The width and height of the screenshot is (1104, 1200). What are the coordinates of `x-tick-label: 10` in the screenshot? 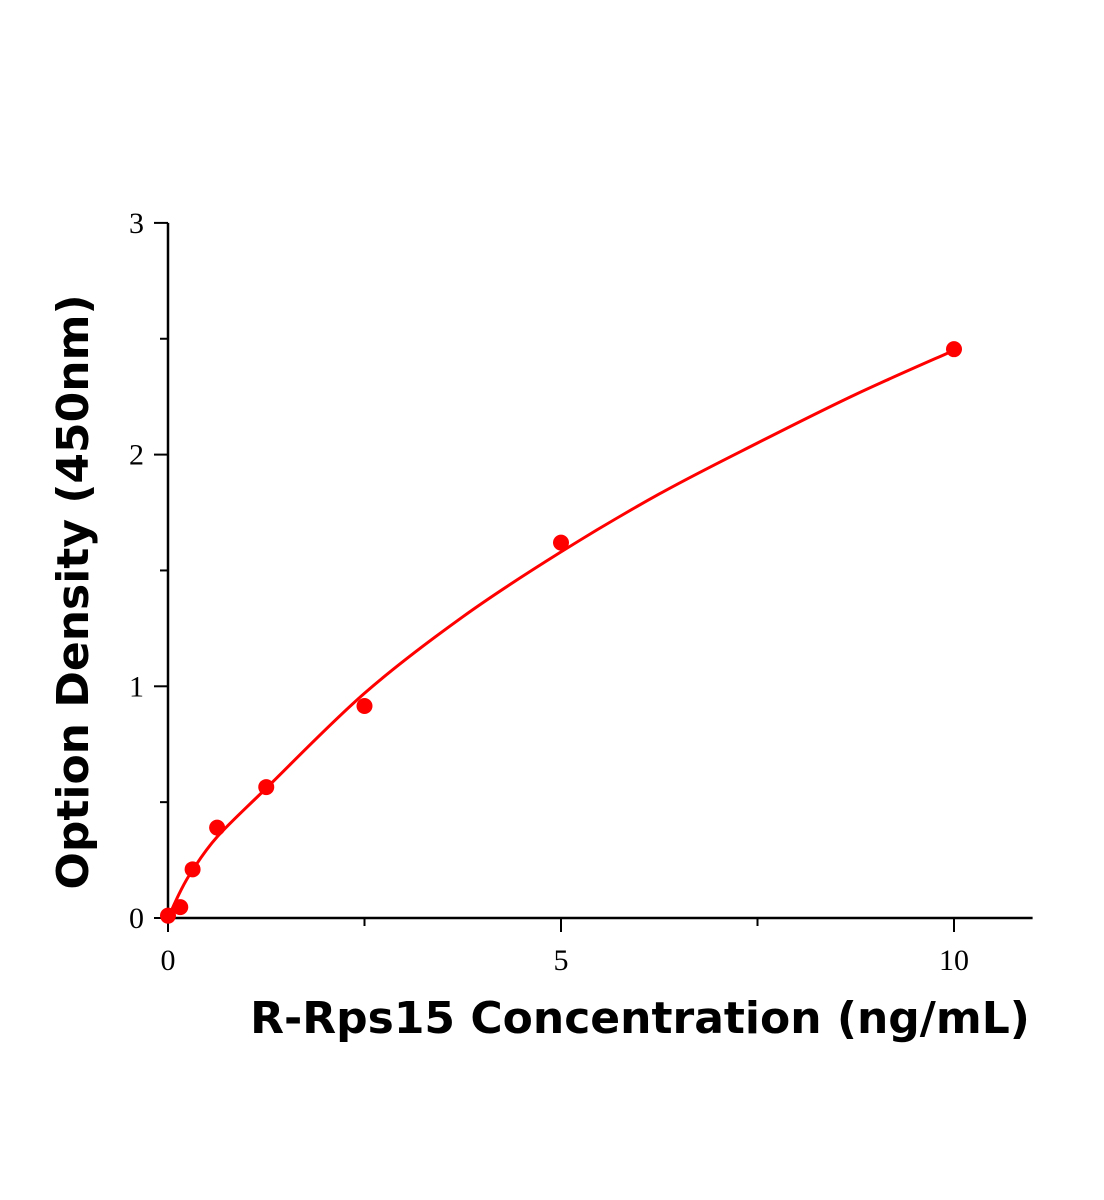 It's located at (954, 960).